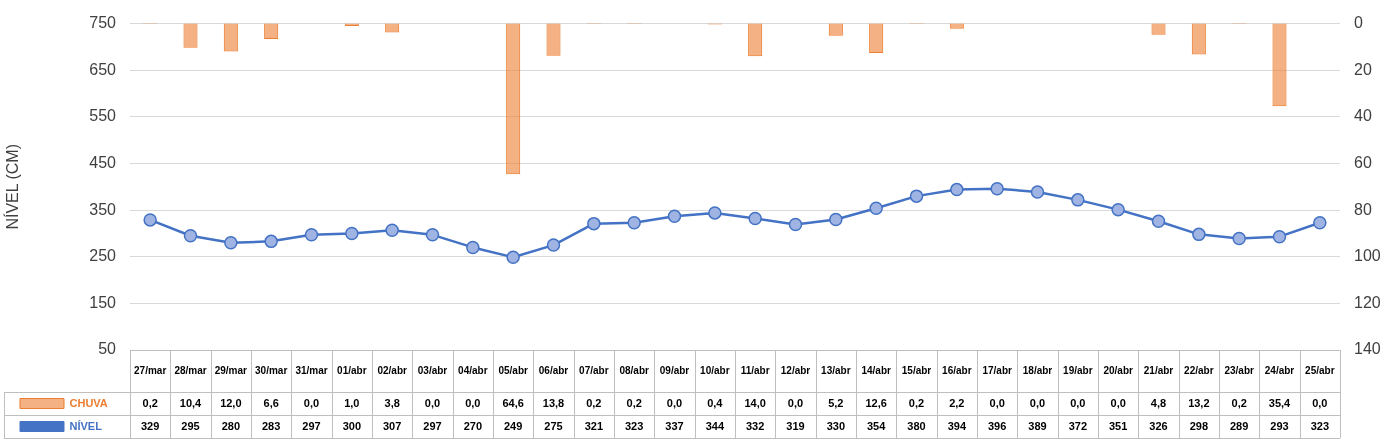  Describe the element at coordinates (1367, 349) in the screenshot. I see `y2-tick-label: 140` at that location.